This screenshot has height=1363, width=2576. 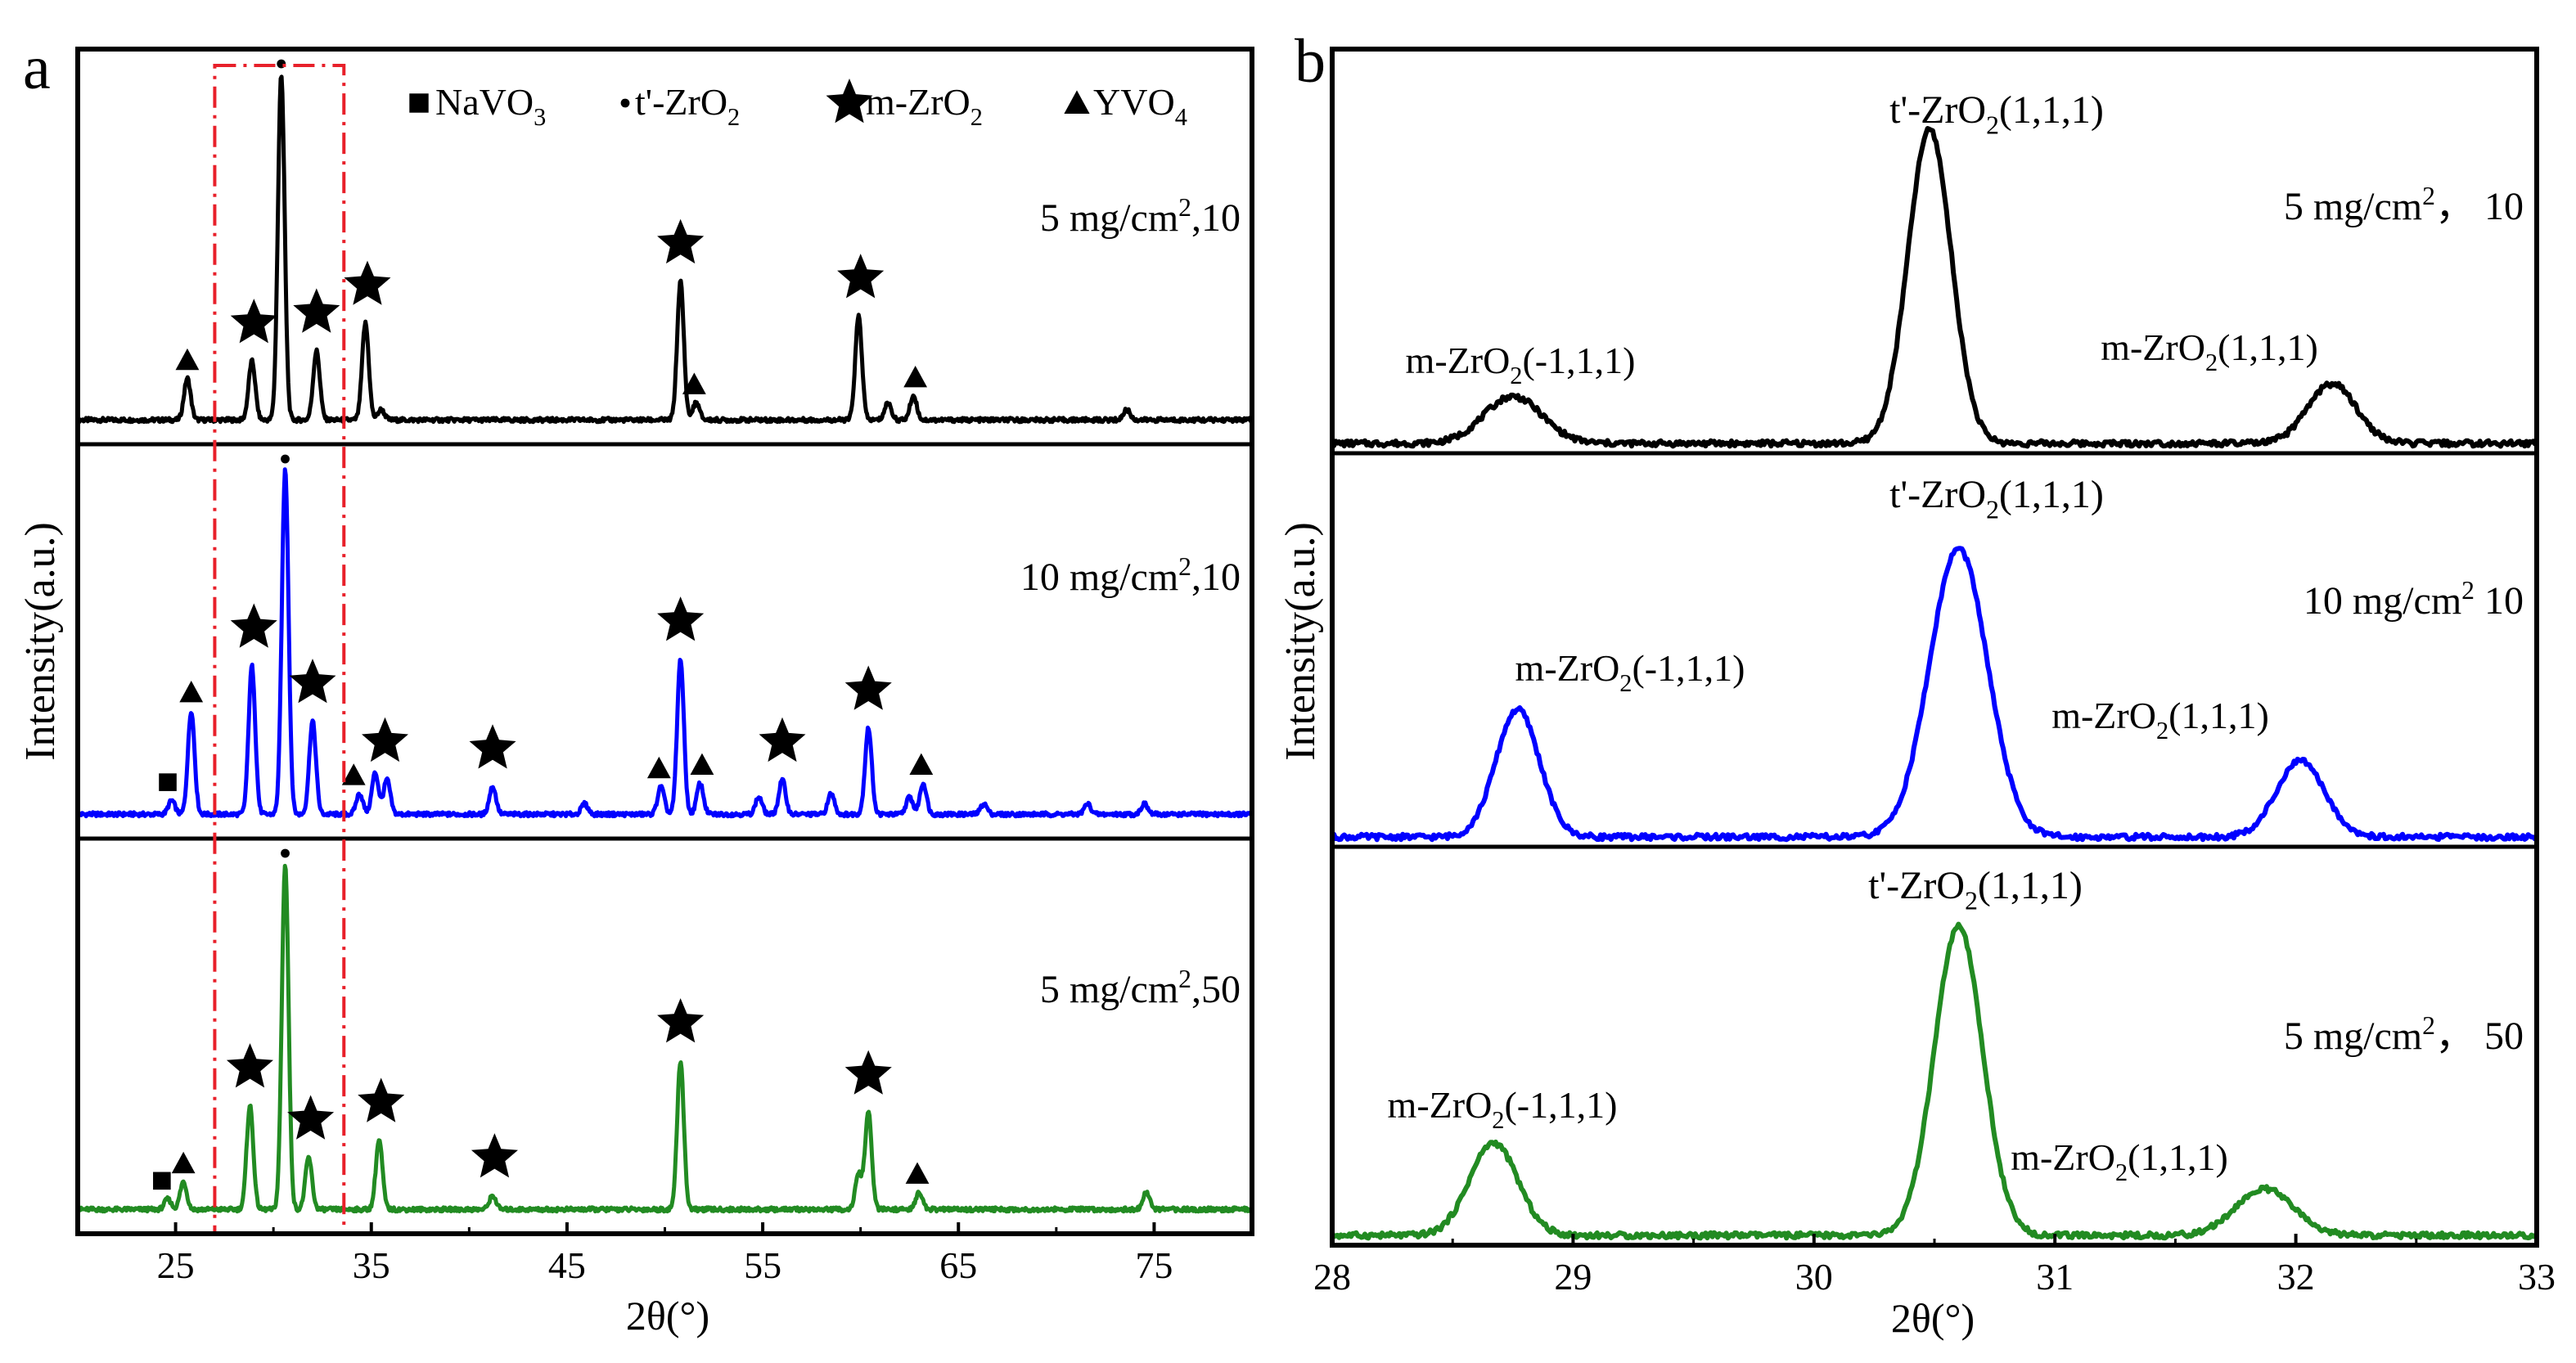 What do you see at coordinates (279, 649) in the screenshot?
I see `highlight-box` at bounding box center [279, 649].